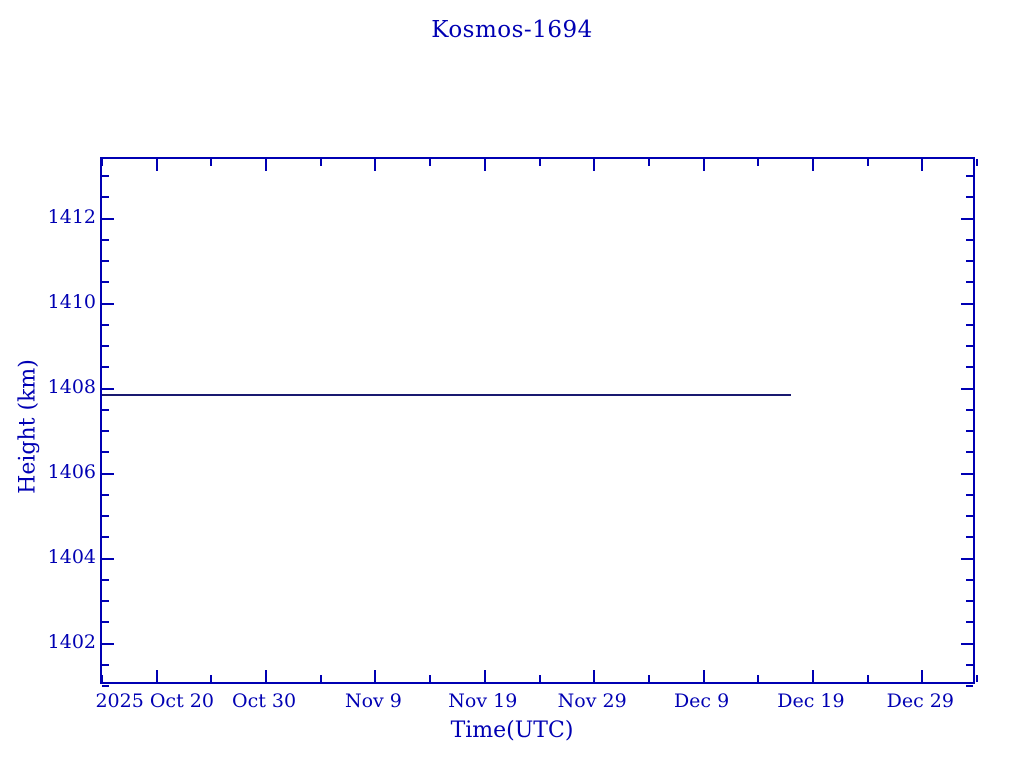  What do you see at coordinates (701, 701) in the screenshot?
I see `x-axis-tick-label: Dec 9` at bounding box center [701, 701].